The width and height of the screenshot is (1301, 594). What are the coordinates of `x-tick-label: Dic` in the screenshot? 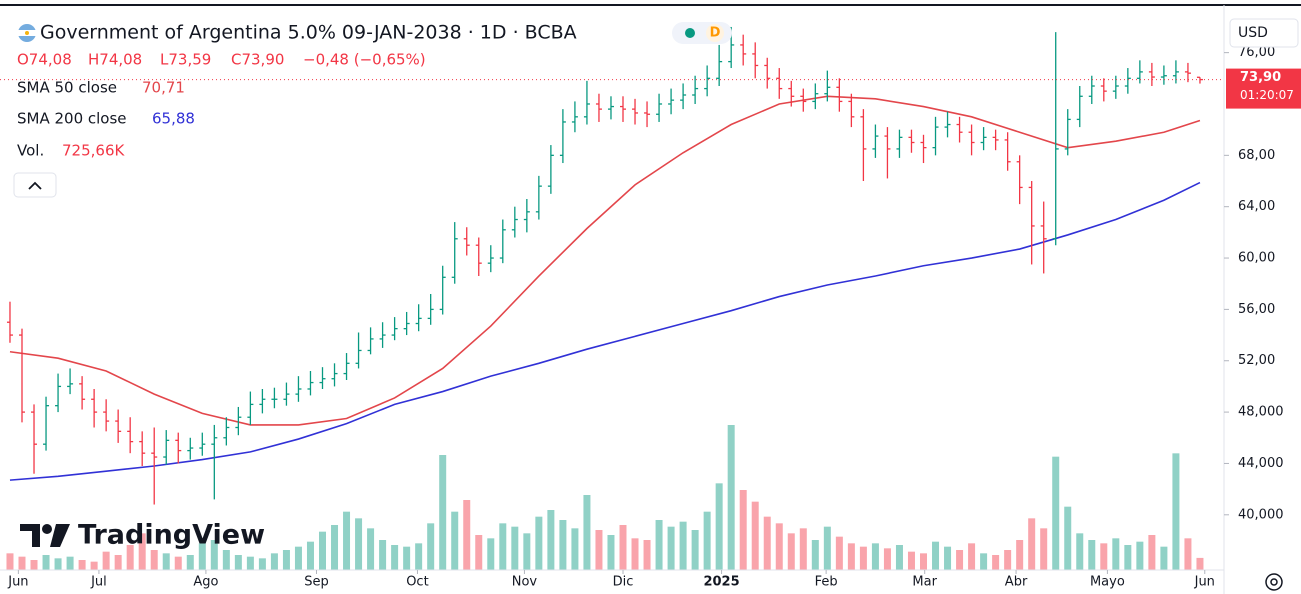 It's located at (623, 582).